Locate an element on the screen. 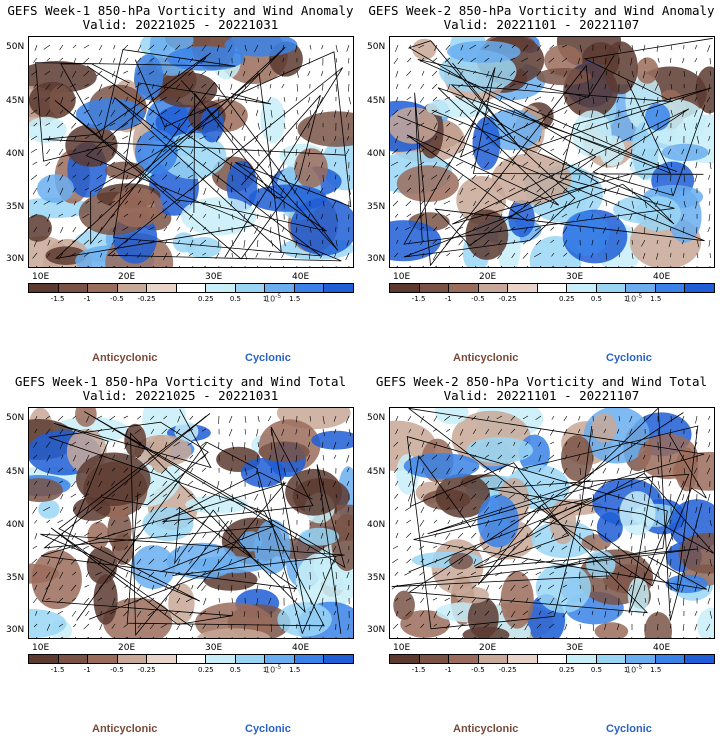 Image resolution: width=722 pixels, height=742 pixels. lat-label: 30N is located at coordinates (15, 630).